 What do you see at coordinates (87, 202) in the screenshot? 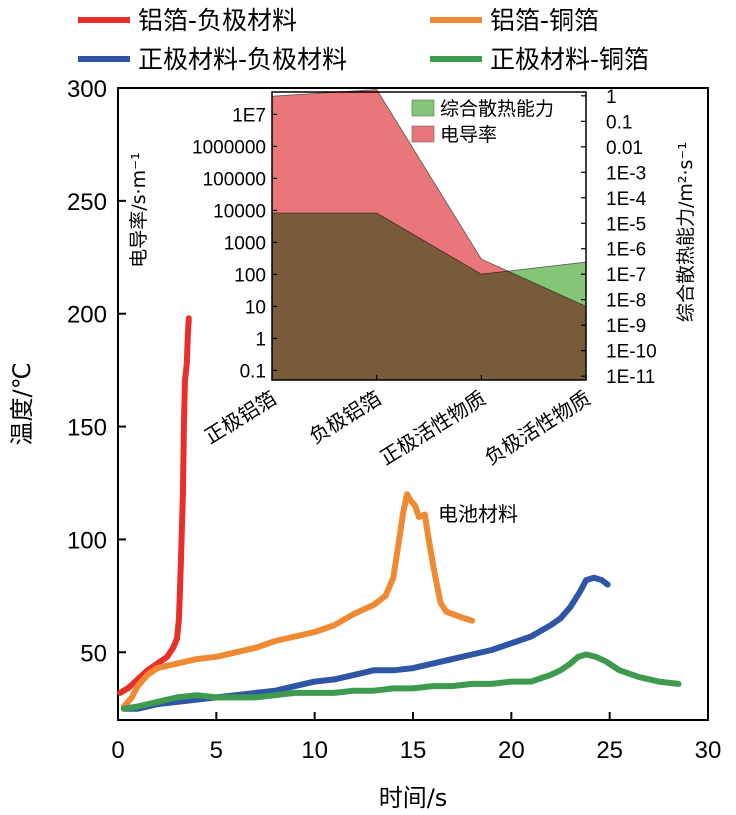
I see `y-tick-label: 250` at bounding box center [87, 202].